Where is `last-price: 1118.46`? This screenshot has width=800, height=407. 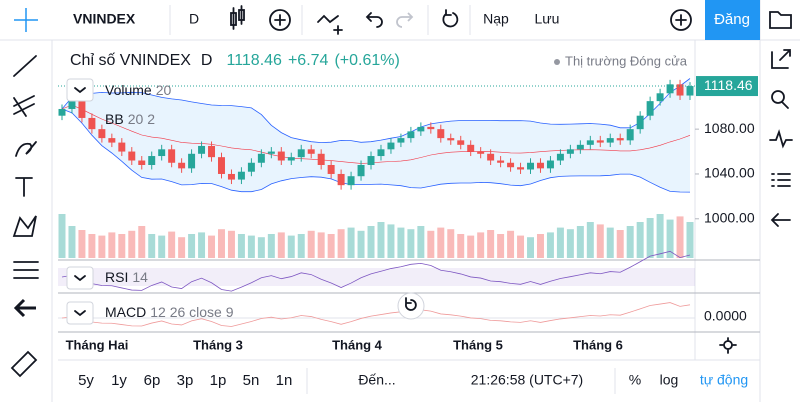
last-price: 1118.46 is located at coordinates (254, 60).